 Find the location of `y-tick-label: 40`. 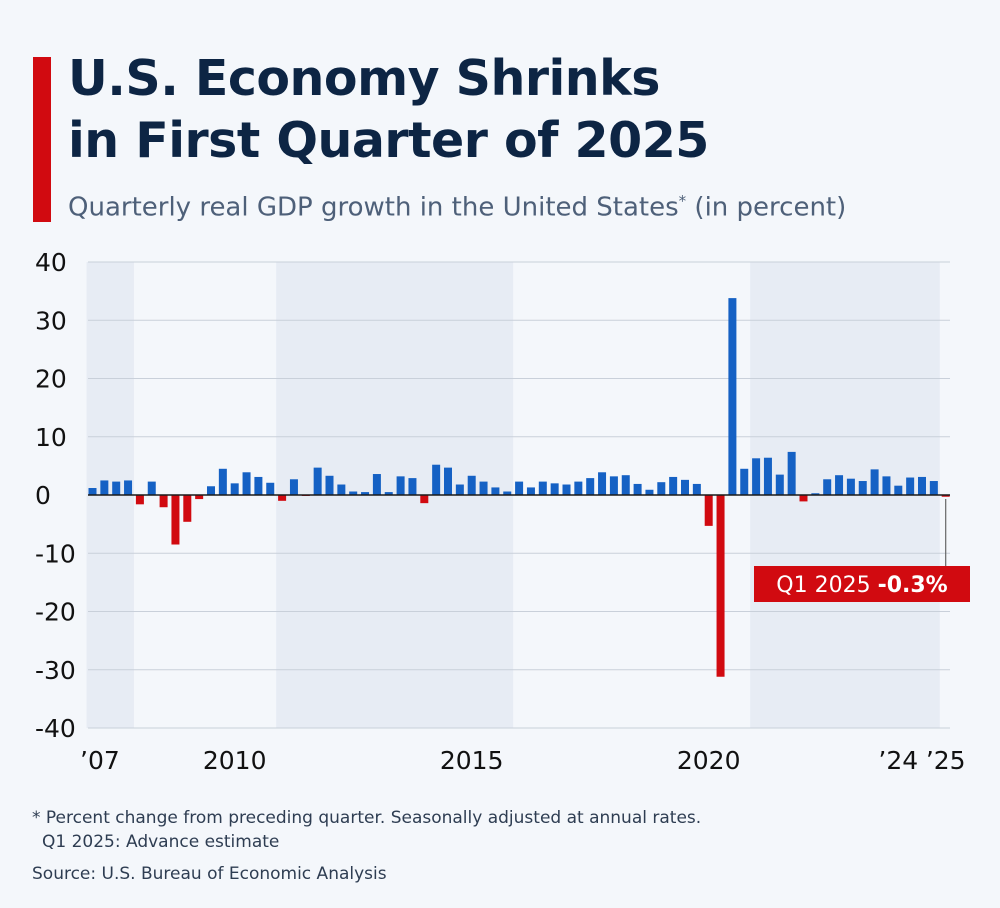

y-tick-label: 40 is located at coordinates (51, 262).